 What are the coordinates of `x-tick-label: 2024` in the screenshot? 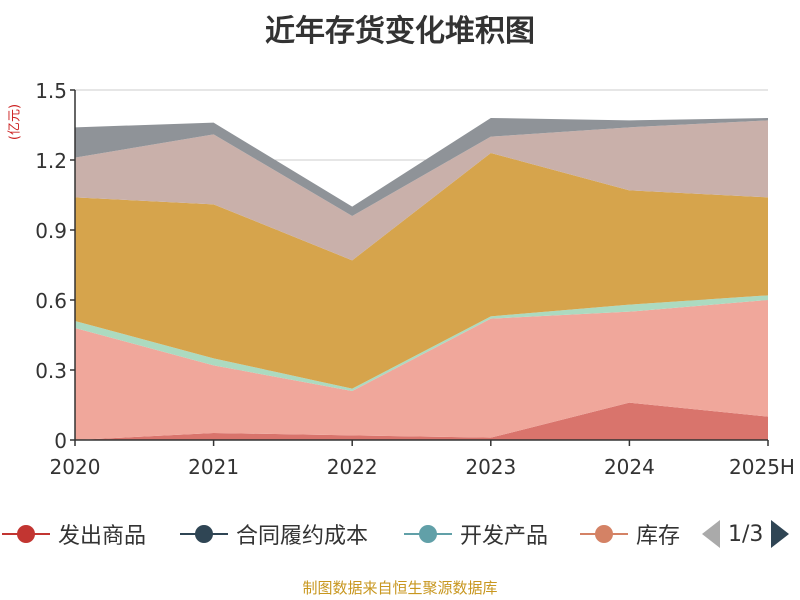 It's located at (629, 467).